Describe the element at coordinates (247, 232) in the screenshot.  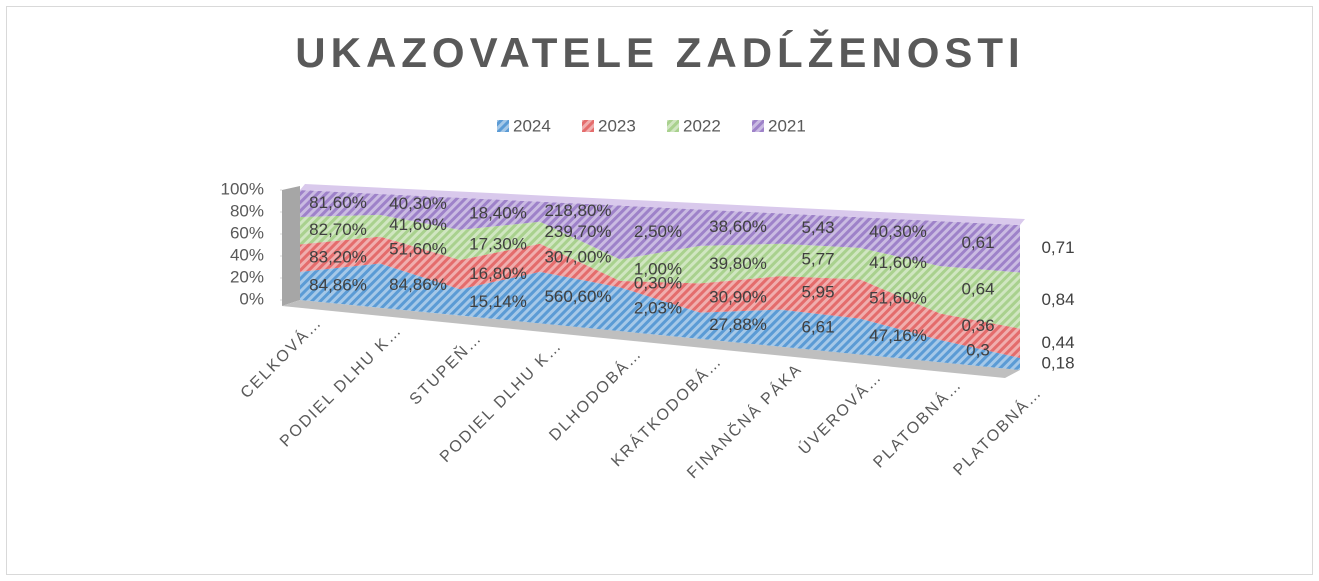
I see `y-tick-label: 60%` at that location.